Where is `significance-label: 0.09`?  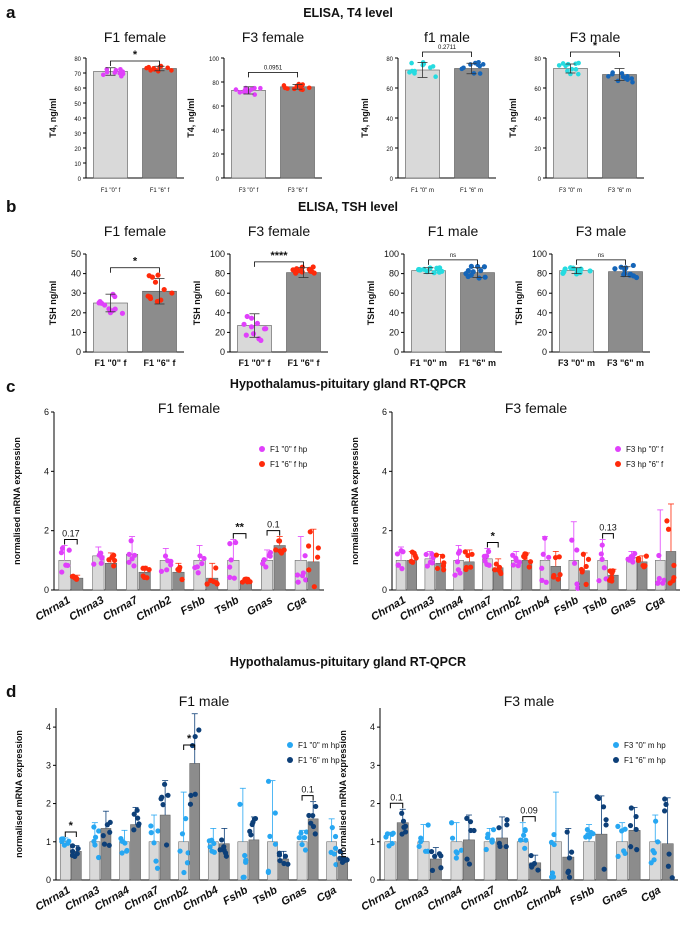 significance-label: 0.09 is located at coordinates (529, 811).